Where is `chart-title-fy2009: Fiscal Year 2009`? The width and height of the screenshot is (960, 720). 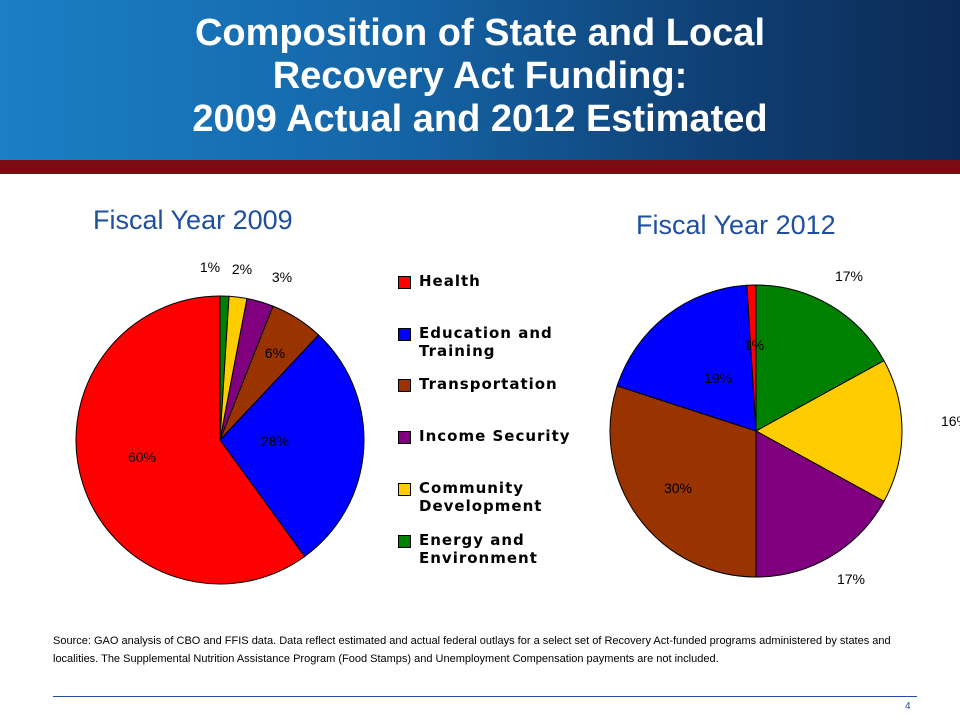
chart-title-fy2009: Fiscal Year 2009 is located at coordinates (193, 220).